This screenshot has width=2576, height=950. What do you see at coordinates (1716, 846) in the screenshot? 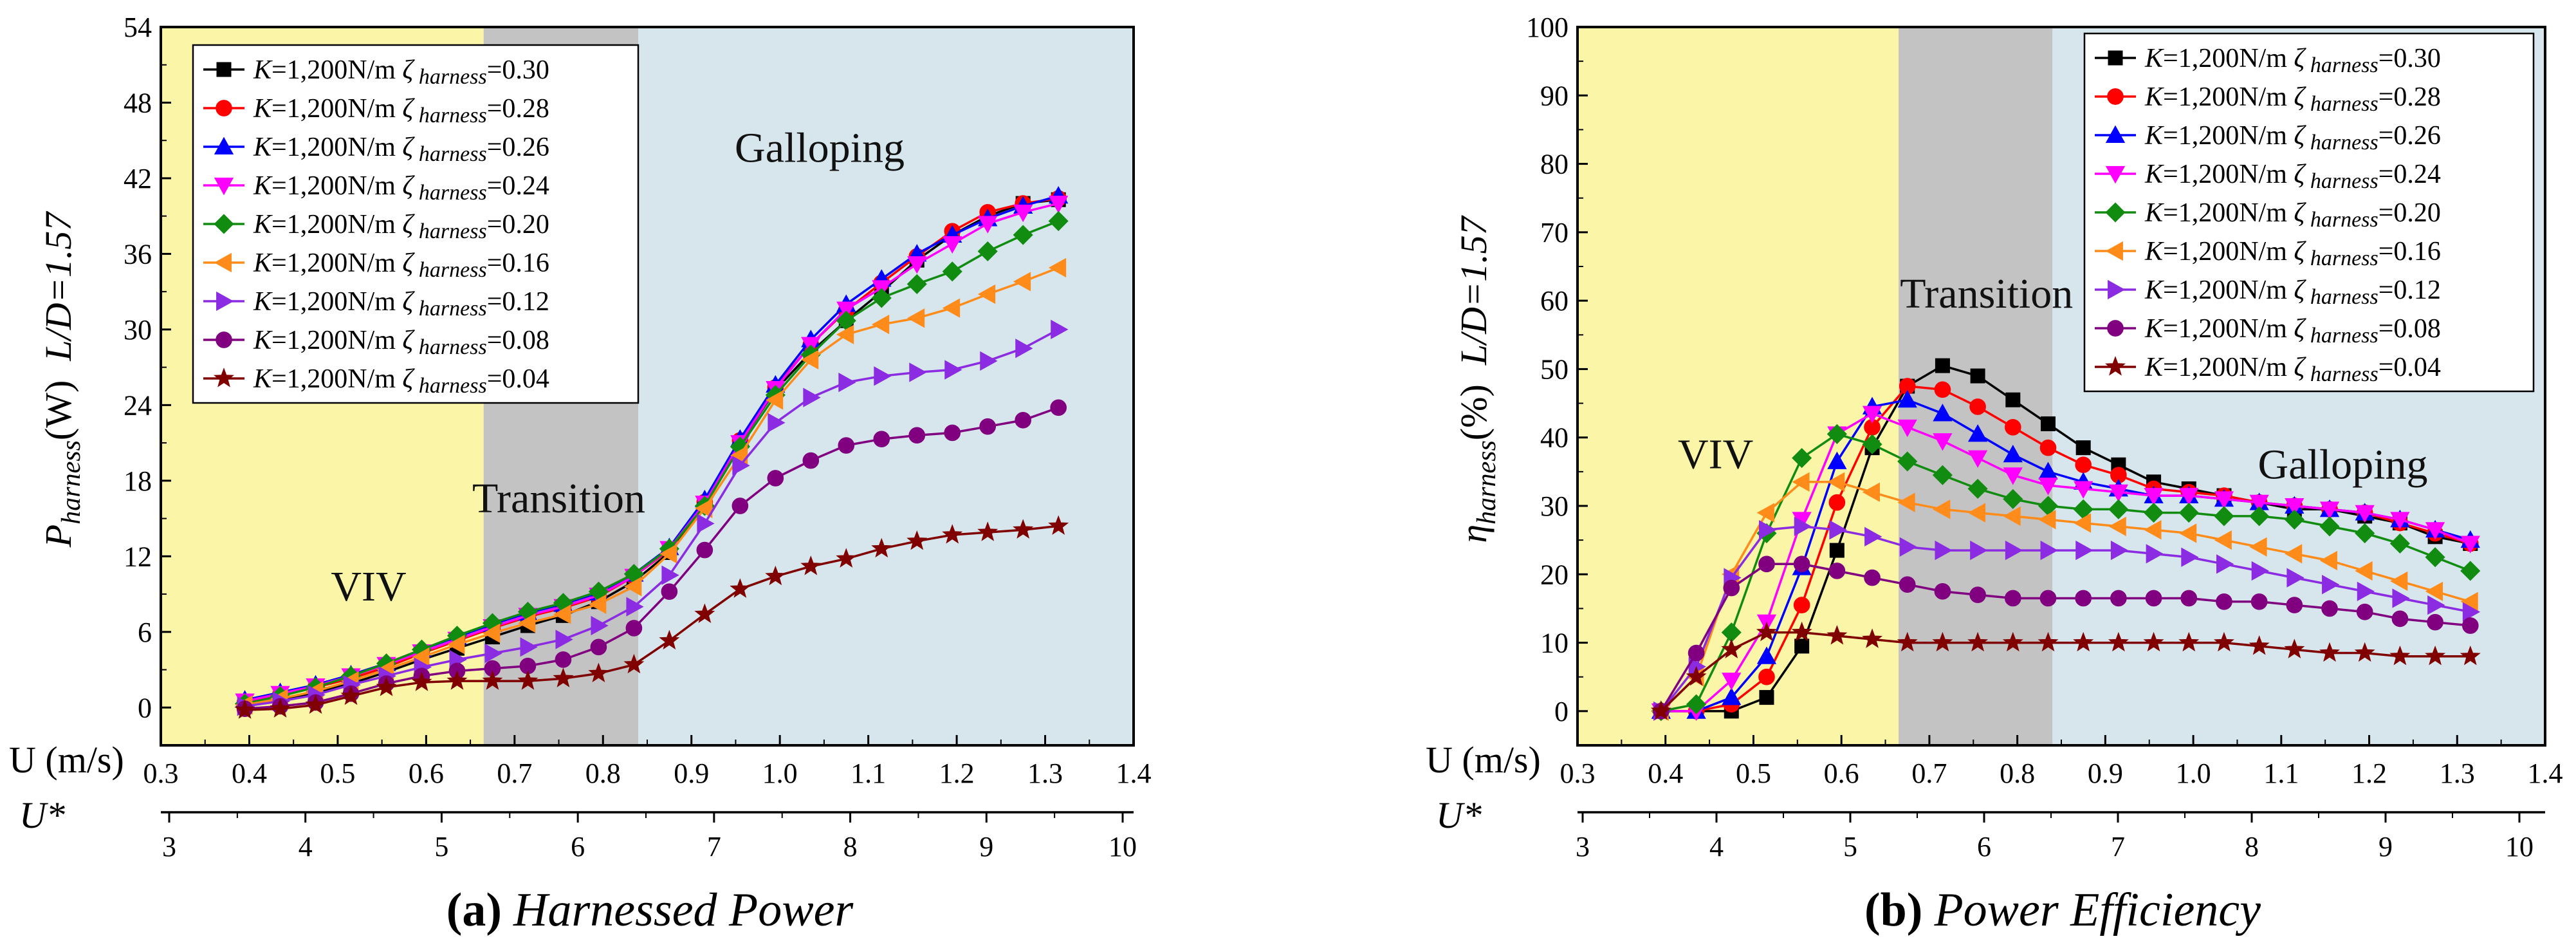
I see `ustar-tick-label: 4` at bounding box center [1716, 846].